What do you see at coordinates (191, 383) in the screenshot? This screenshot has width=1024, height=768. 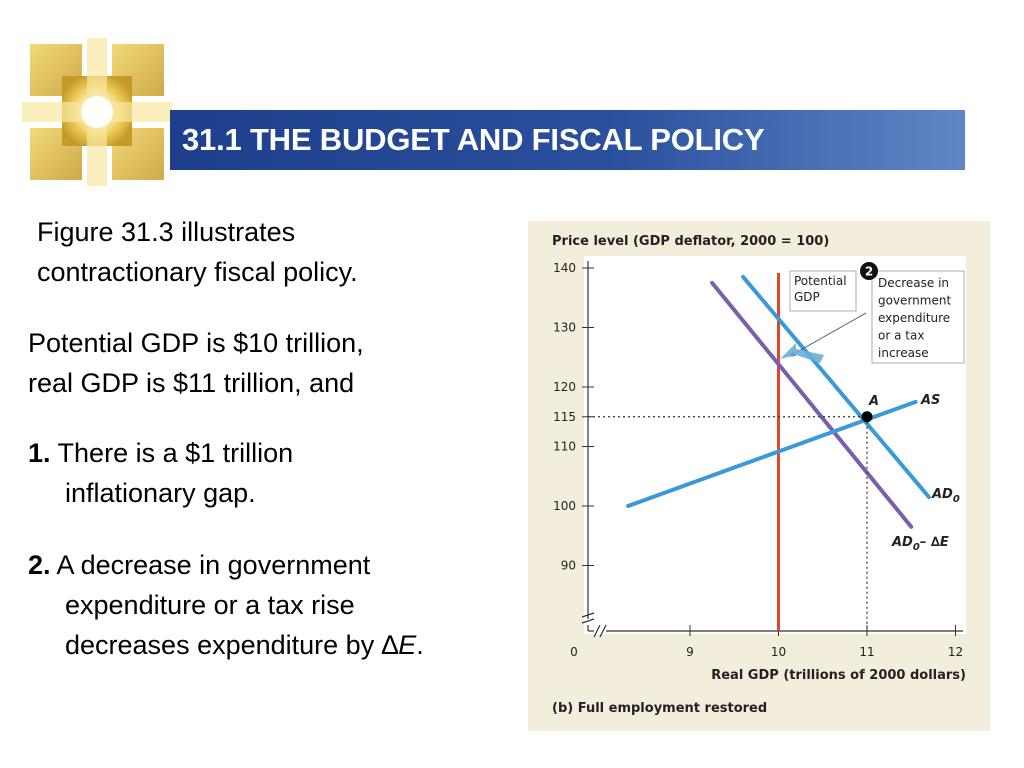 I see `gdp-line-2: real GDP is $11 trillion, and` at bounding box center [191, 383].